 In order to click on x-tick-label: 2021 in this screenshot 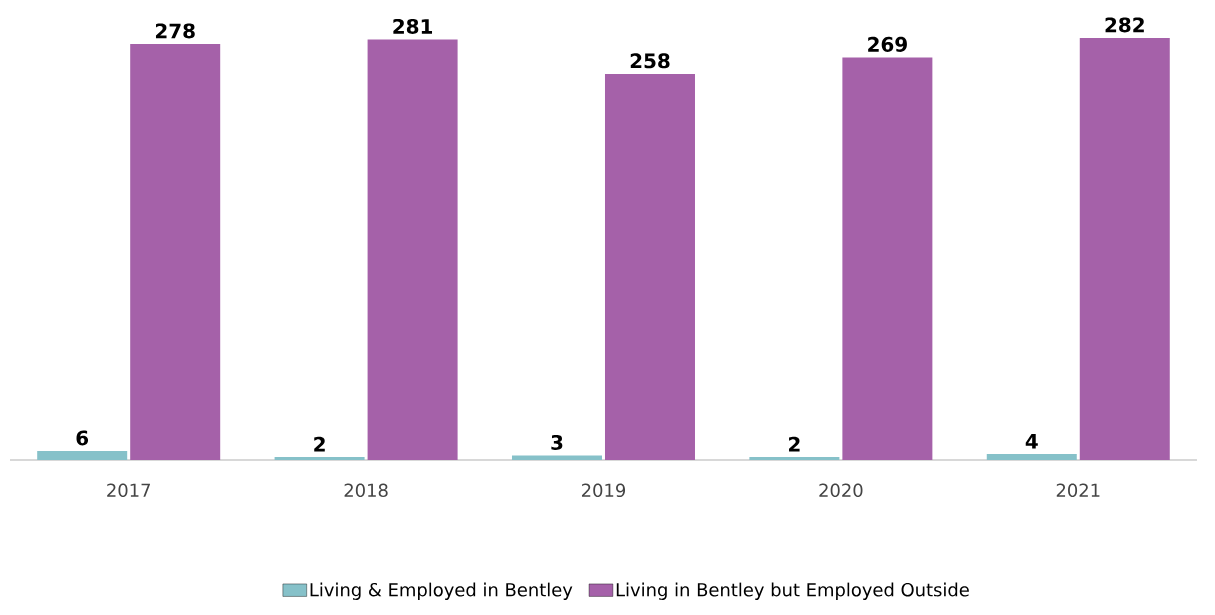, I will do `click(1078, 490)`.